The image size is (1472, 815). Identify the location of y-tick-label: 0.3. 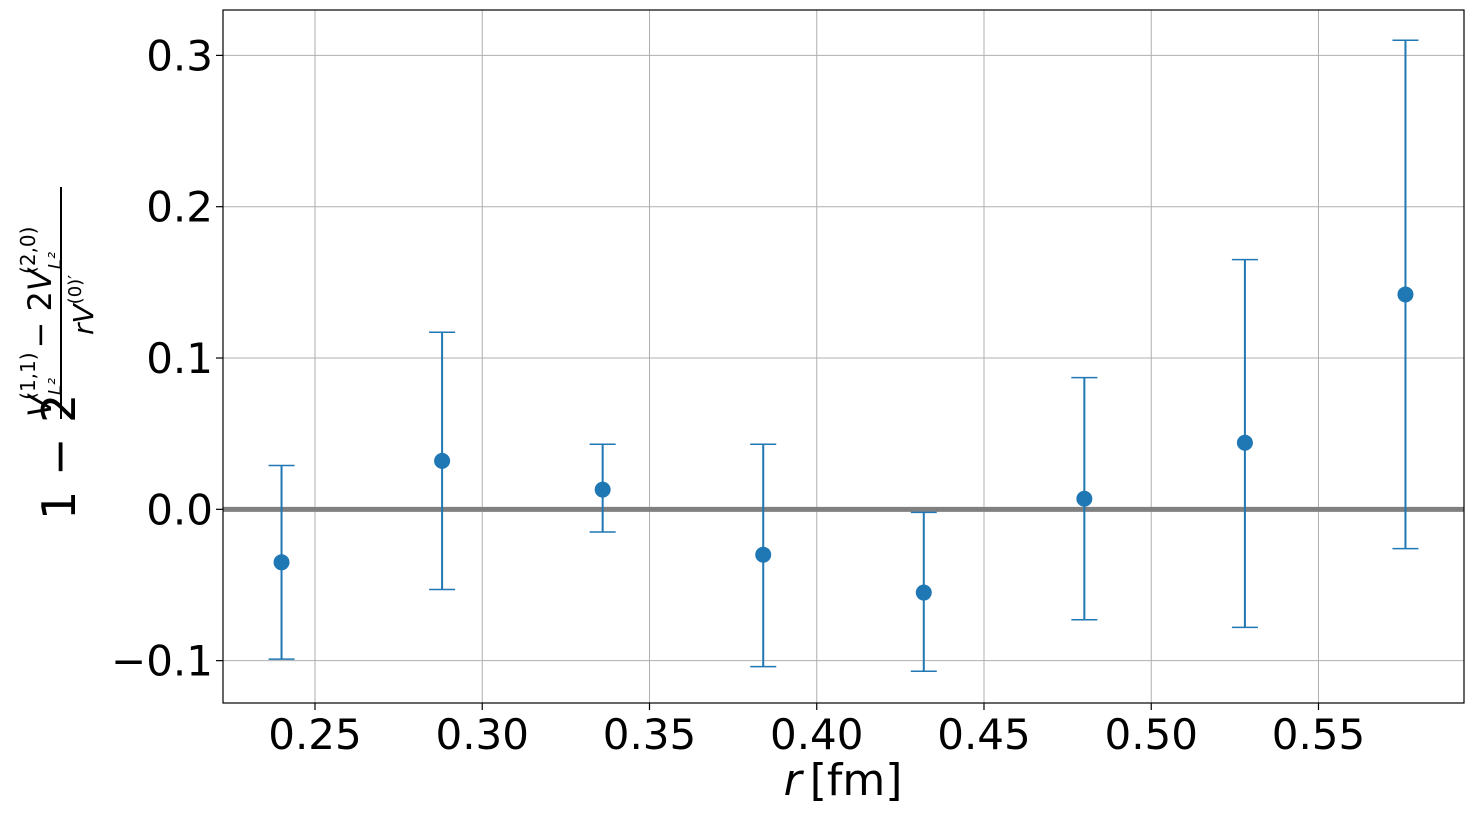
(179, 55).